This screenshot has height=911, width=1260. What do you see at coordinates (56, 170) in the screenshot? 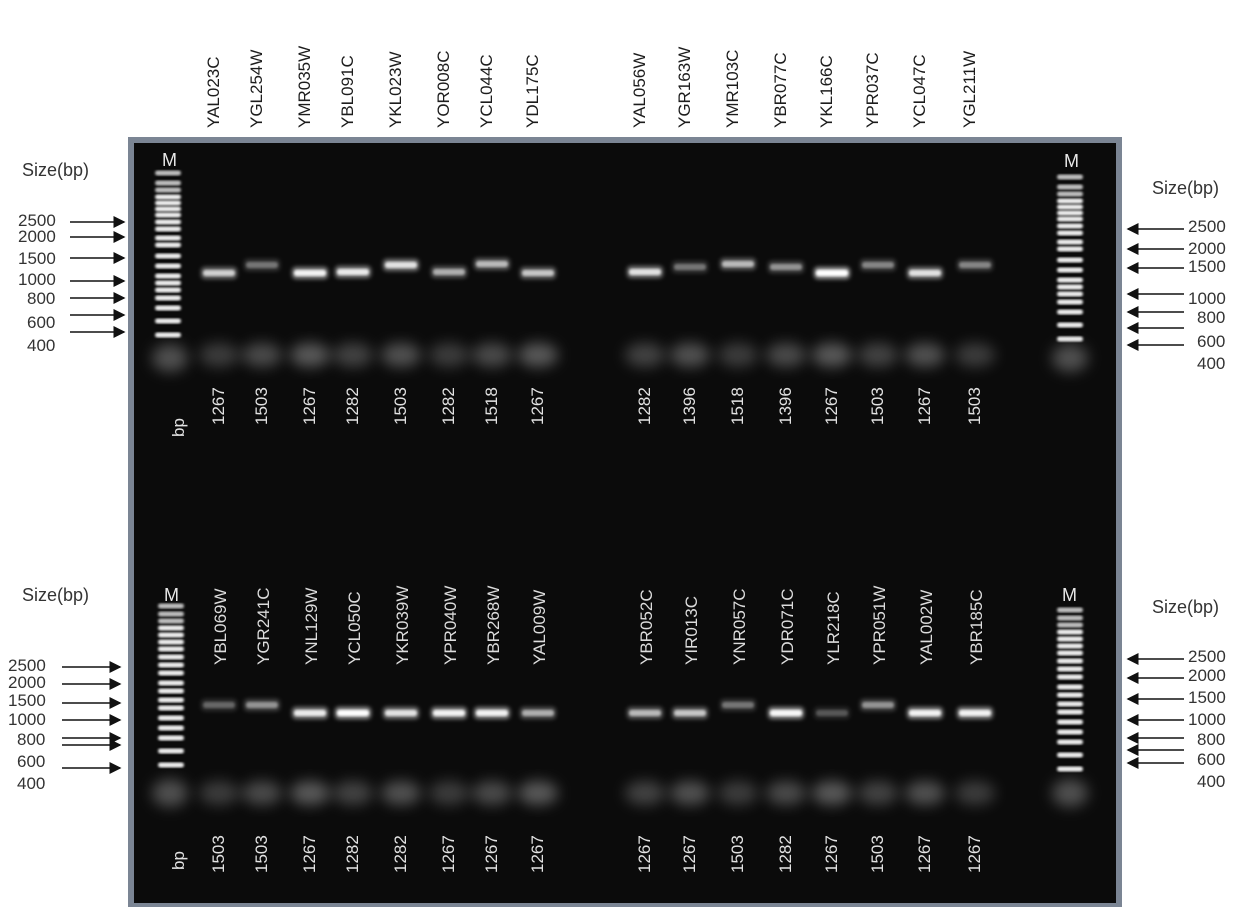
I see `size-axis-title-top-left: Size(bp)` at bounding box center [56, 170].